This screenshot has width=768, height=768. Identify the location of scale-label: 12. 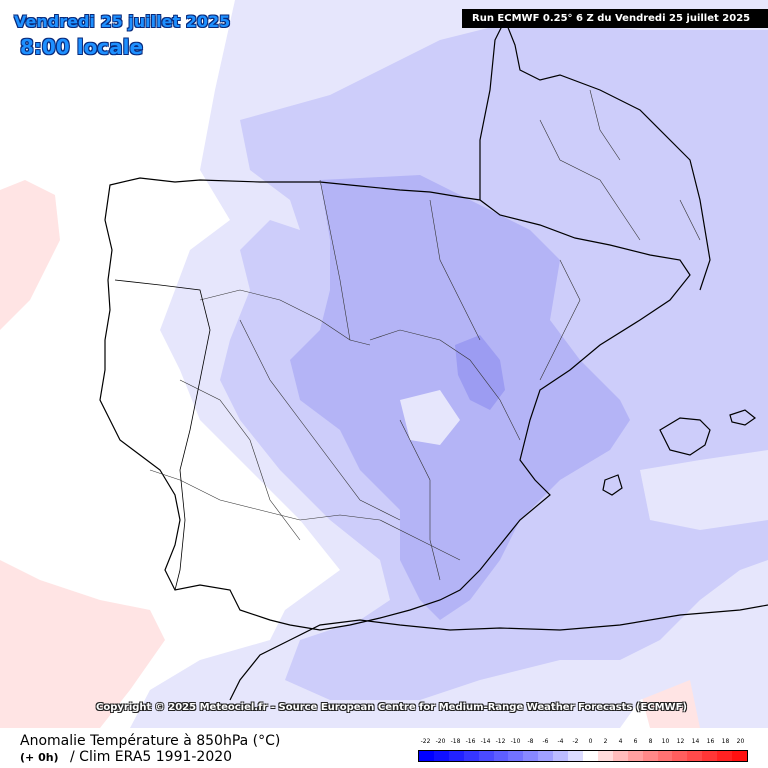
(680, 741).